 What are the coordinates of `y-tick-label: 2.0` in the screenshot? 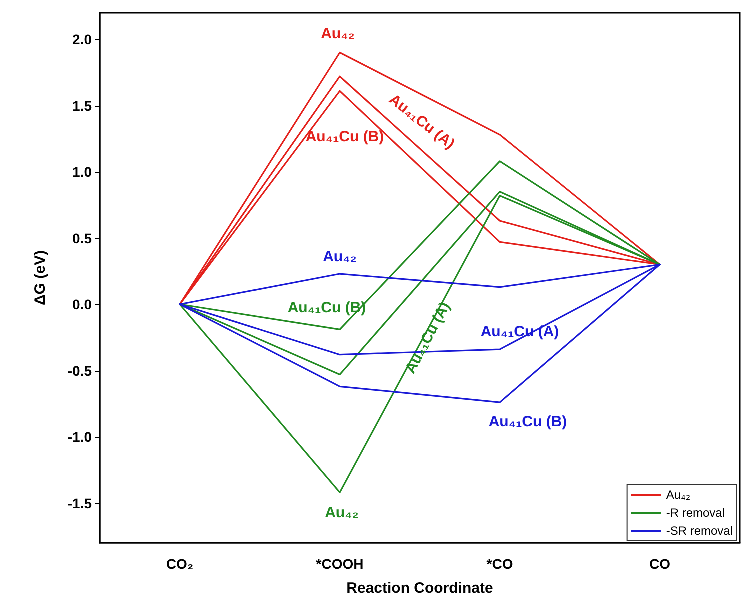 It's located at (82, 40).